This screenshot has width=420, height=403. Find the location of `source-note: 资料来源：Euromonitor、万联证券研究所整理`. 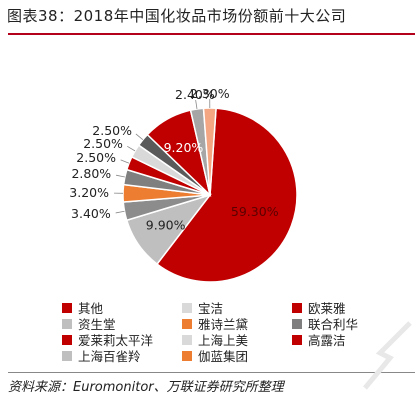

source-note: 资料来源：Euromonitor、万联证券研究所整理 is located at coordinates (146, 387).